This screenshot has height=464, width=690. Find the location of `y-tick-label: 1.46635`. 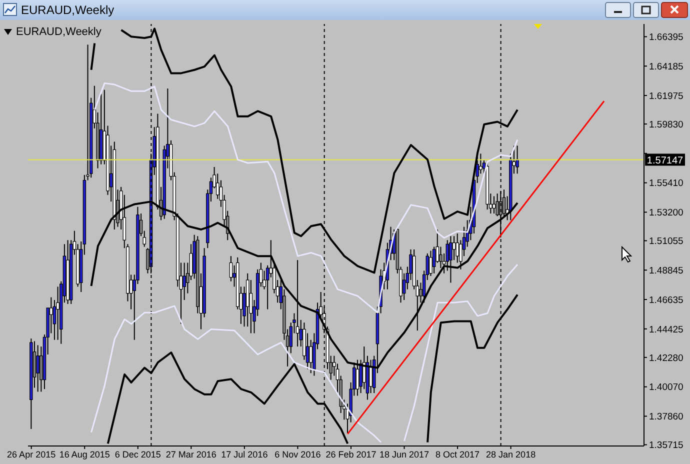

y-tick-label: 1.46635 is located at coordinates (666, 300).